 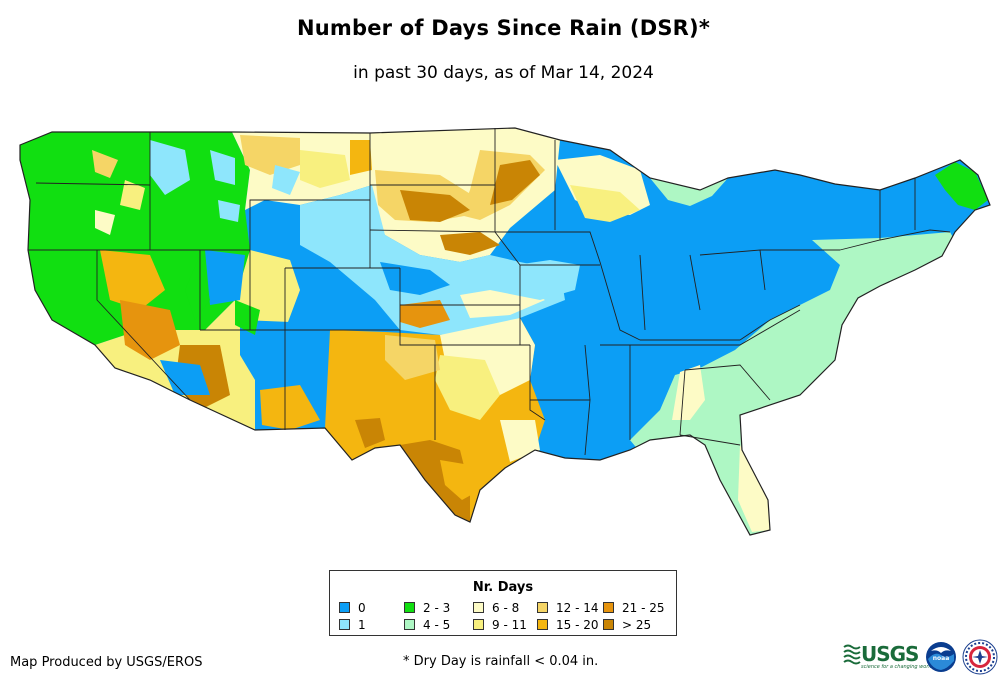 What do you see at coordinates (577, 608) in the screenshot?
I see `legend-label: 12 - 14` at bounding box center [577, 608].